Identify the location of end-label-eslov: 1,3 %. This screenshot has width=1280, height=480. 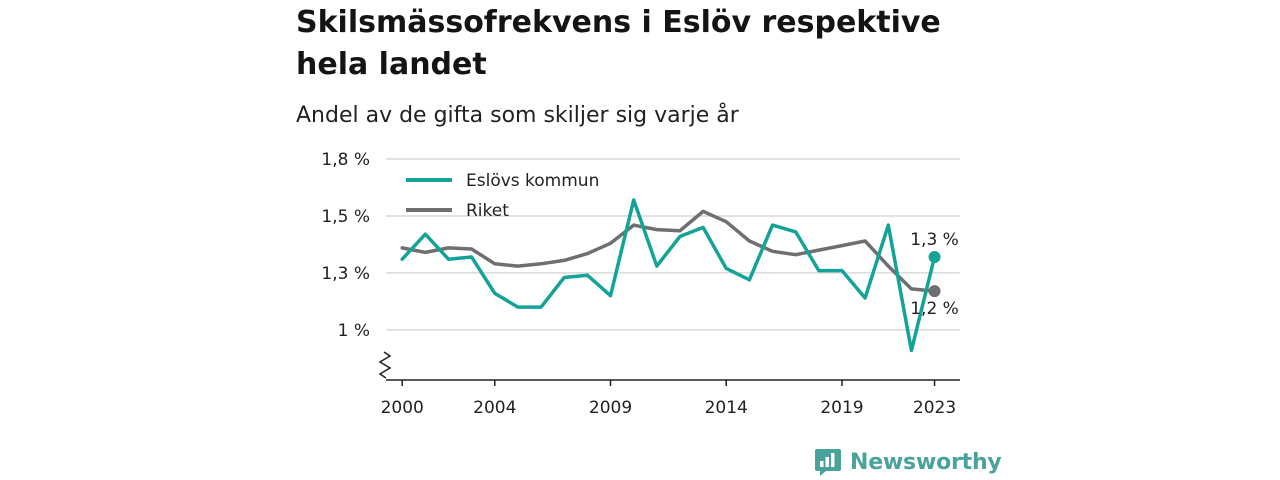
(934, 240).